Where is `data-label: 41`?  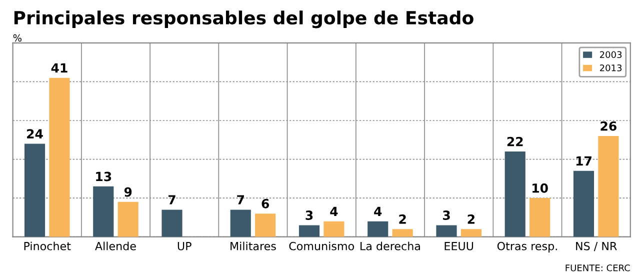 data-label: 41 is located at coordinates (59, 67).